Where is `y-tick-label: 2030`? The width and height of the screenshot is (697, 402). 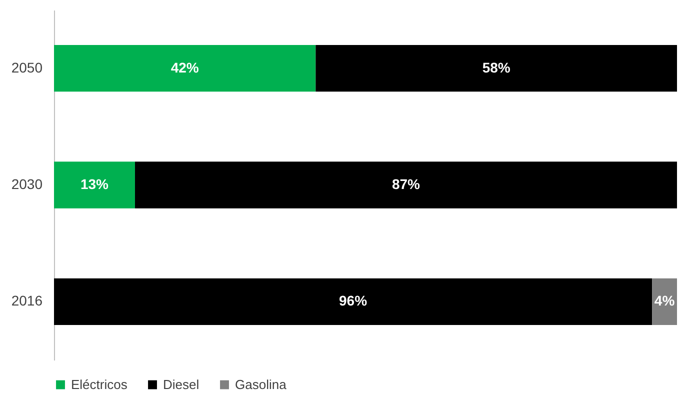 y-tick-label: 2030 is located at coordinates (27, 184).